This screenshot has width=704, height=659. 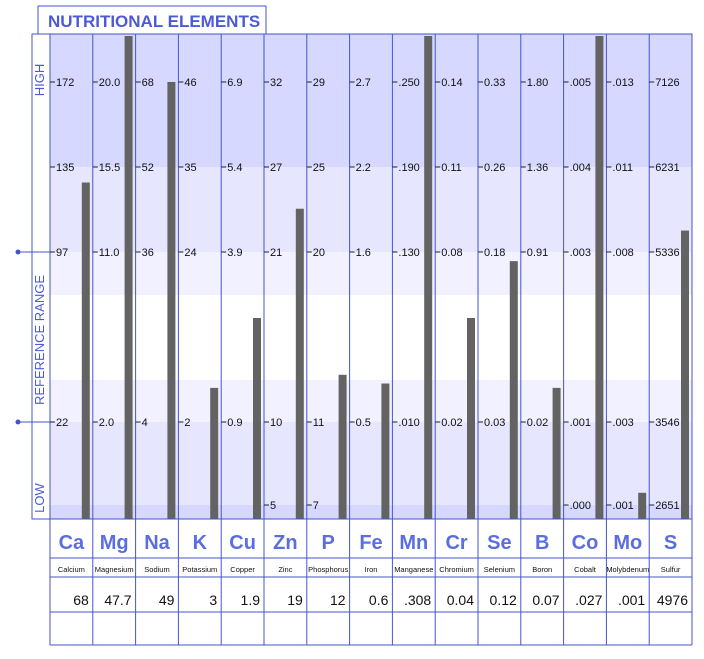 What do you see at coordinates (588, 600) in the screenshot?
I see `element-value-co: .027` at bounding box center [588, 600].